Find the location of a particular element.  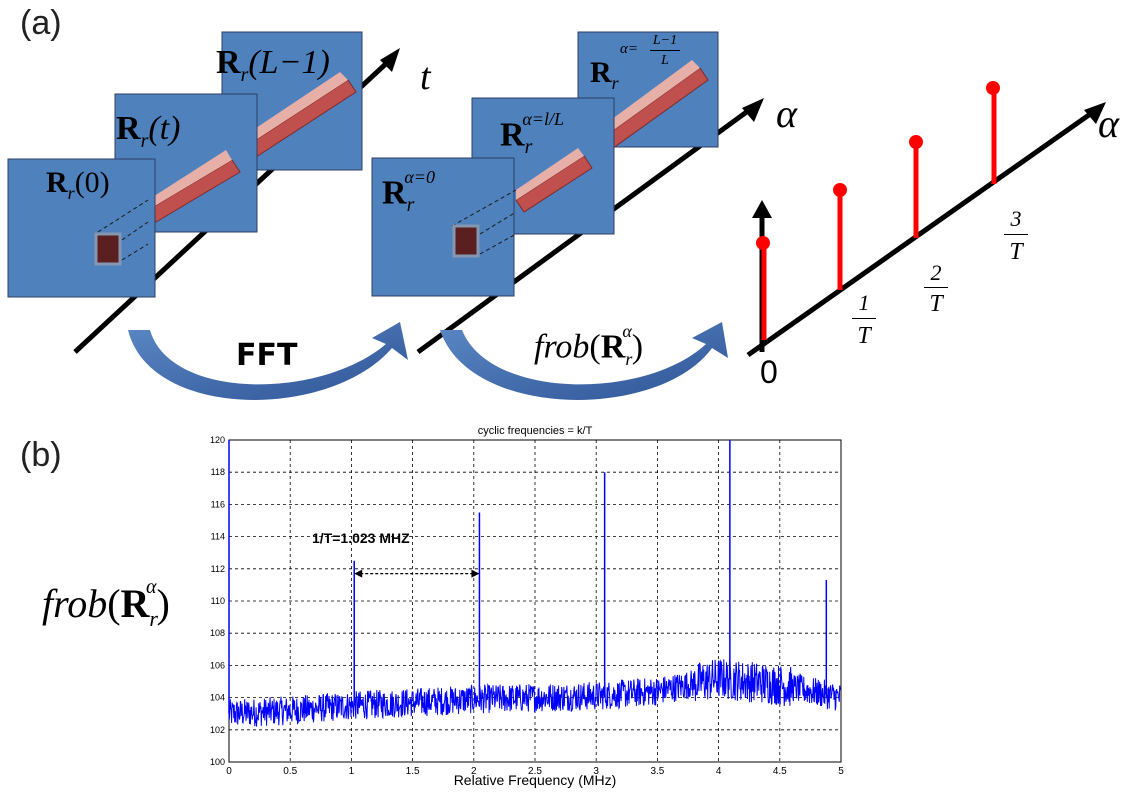

label-R-0: Rr(0) is located at coordinates (78, 184).